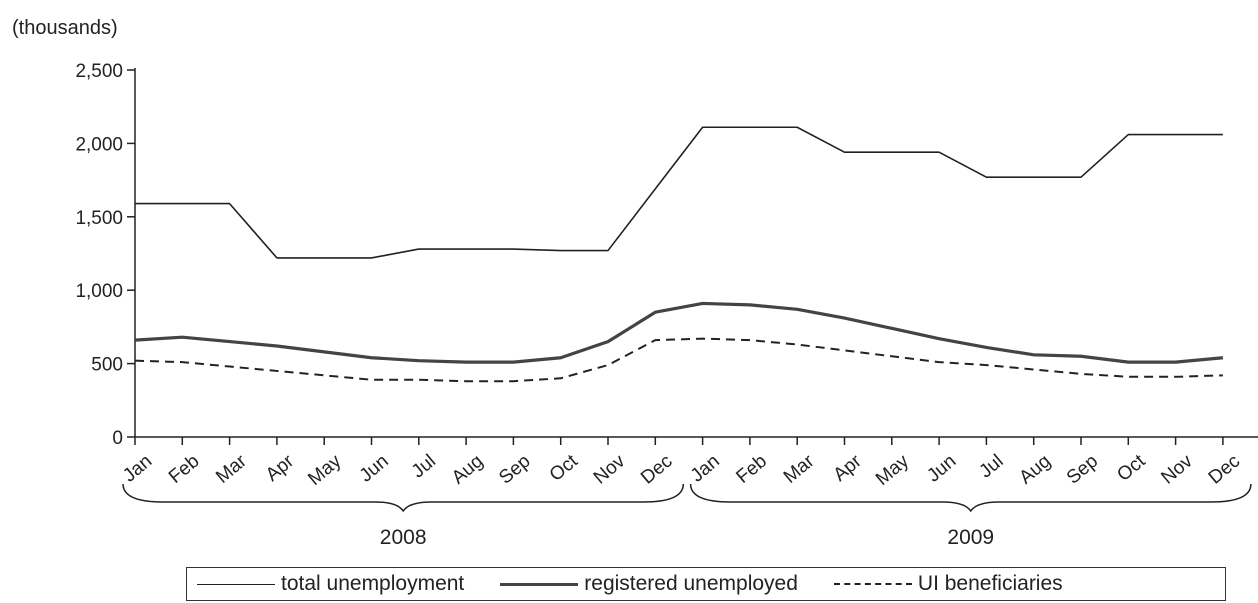  I want to click on legend-item-registered: registered unemployed, so click(649, 584).